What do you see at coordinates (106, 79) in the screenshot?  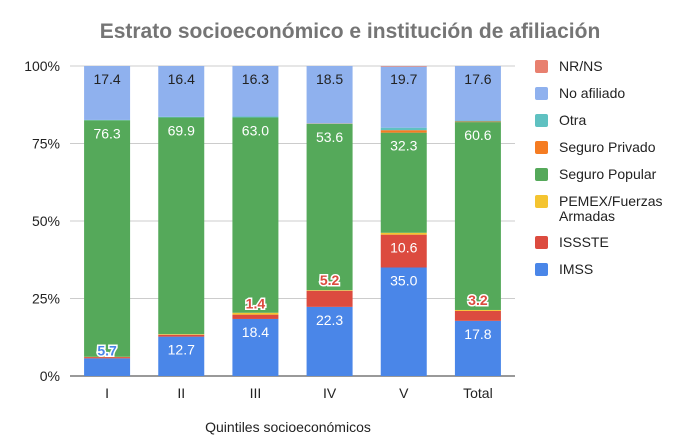 I see `data-label-no-afiliado: 17.4` at bounding box center [106, 79].